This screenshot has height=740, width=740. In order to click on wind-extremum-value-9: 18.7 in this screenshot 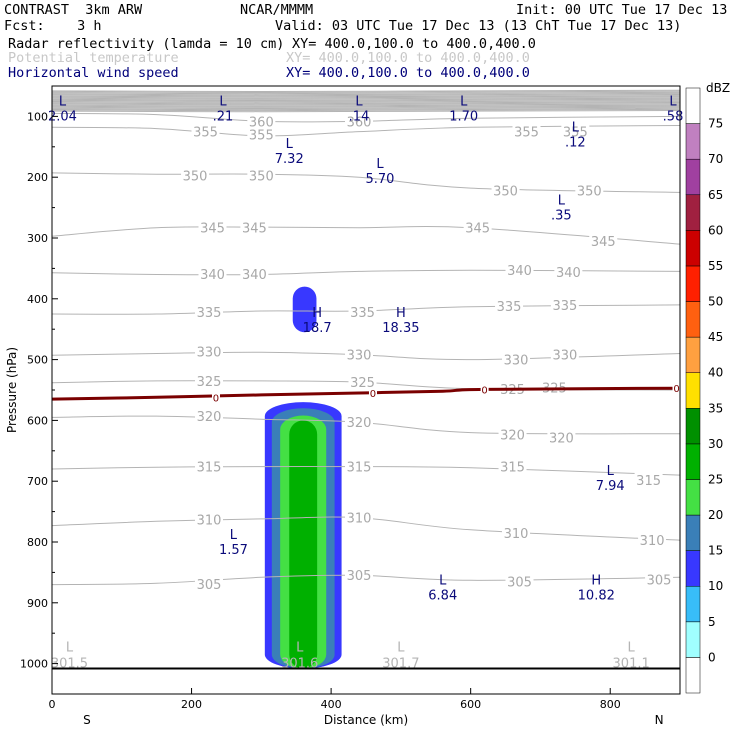, I will do `click(317, 328)`.